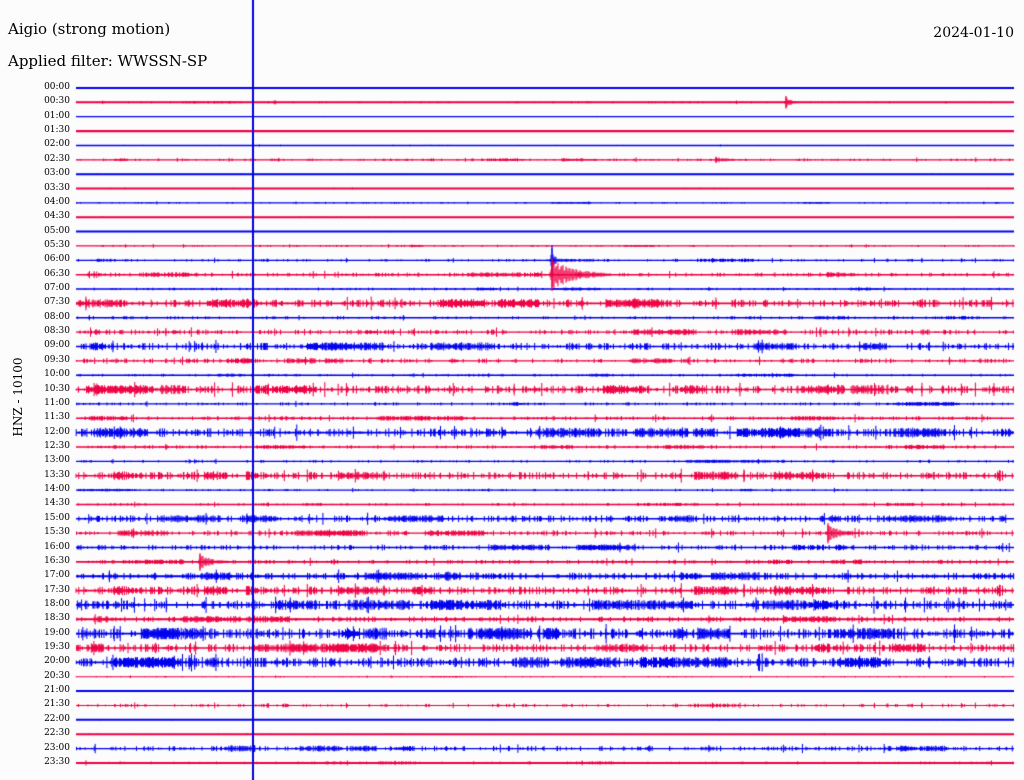  Describe the element at coordinates (57, 733) in the screenshot. I see `time-label: 22:30` at that location.